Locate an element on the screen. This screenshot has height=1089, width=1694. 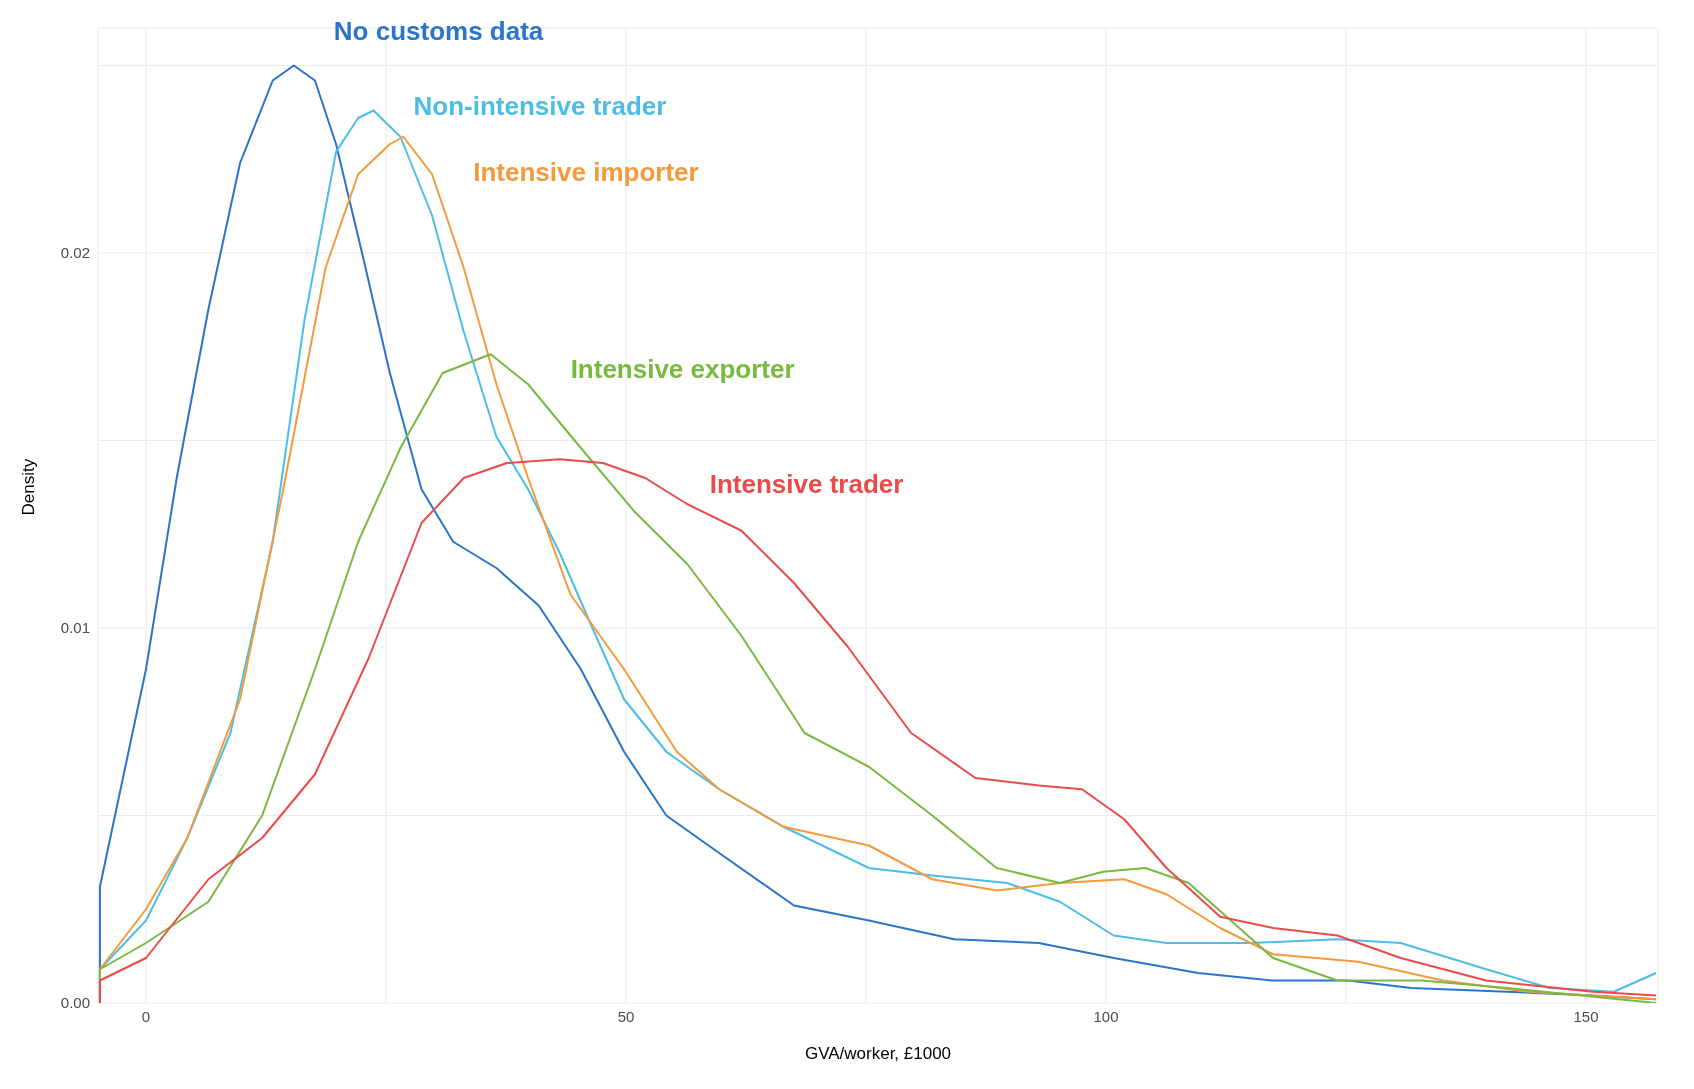
series-label: Intensive importer is located at coordinates (586, 171).